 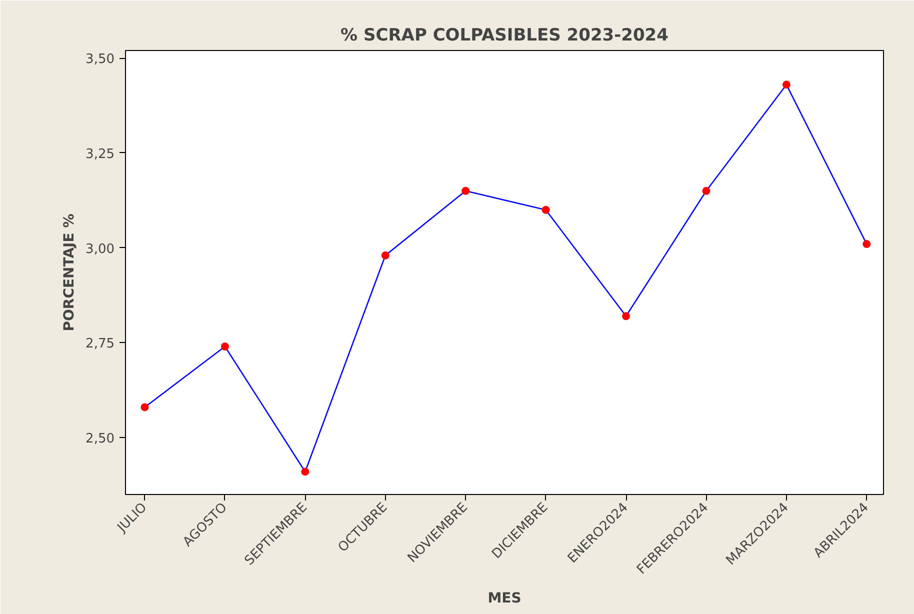 What do you see at coordinates (100, 154) in the screenshot?
I see `y-tick-label: 3,25` at bounding box center [100, 154].